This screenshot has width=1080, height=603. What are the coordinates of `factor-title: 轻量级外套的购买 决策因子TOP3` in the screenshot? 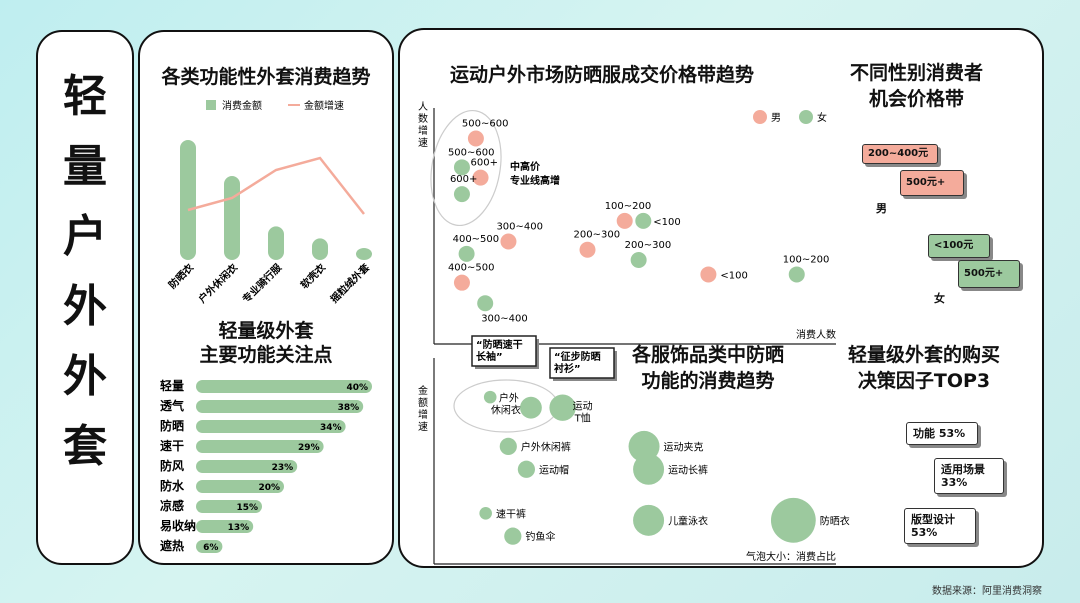 It's located at (924, 368).